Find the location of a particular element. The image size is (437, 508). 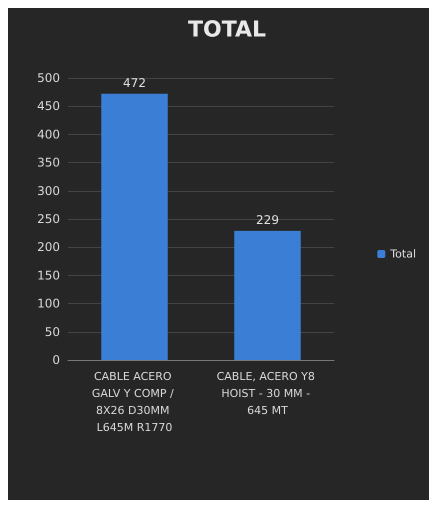

y-tick-label: 250 is located at coordinates (48, 219).